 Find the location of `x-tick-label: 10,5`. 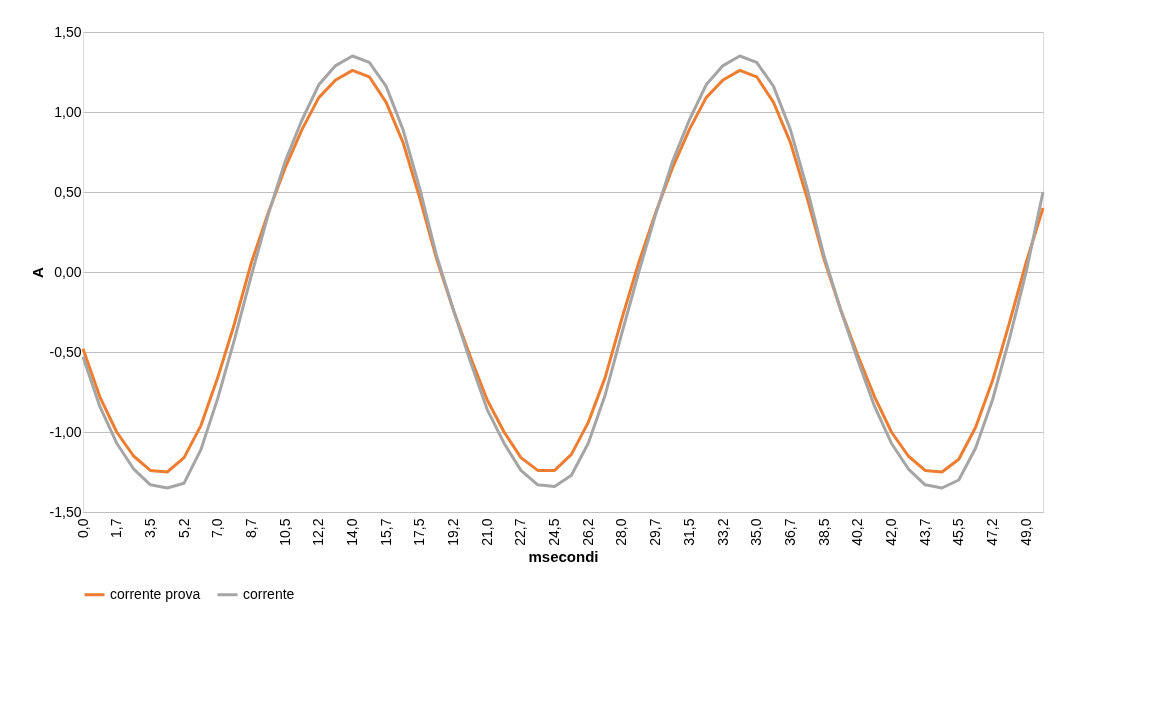

x-tick-label: 10,5 is located at coordinates (284, 532).